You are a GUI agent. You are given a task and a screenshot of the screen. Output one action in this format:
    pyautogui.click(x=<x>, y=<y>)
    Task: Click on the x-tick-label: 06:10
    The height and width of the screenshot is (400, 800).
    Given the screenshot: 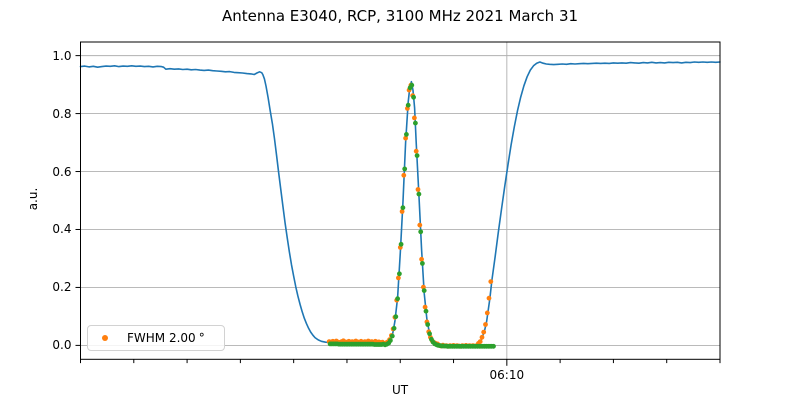 What is the action you would take?
    pyautogui.click(x=507, y=375)
    